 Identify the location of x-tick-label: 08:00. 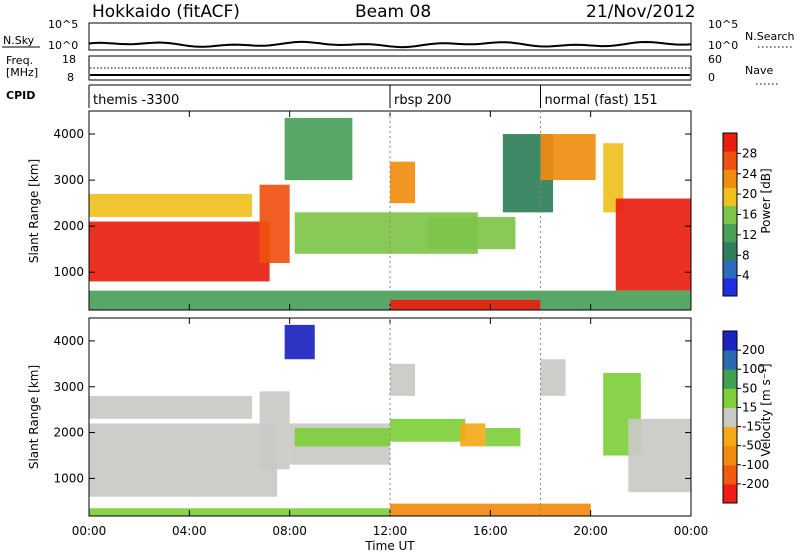
(289, 531).